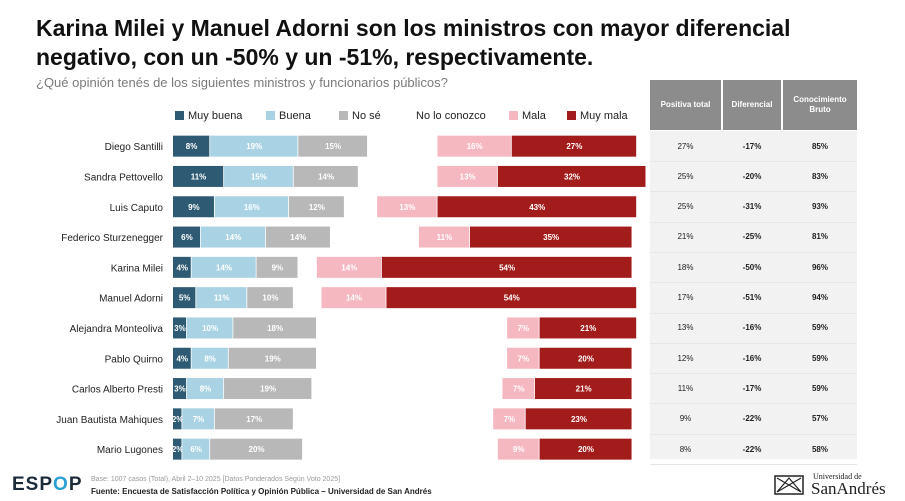 Image resolution: width=905 pixels, height=501 pixels. I want to click on category-label: Mario Lugones, so click(130, 450).